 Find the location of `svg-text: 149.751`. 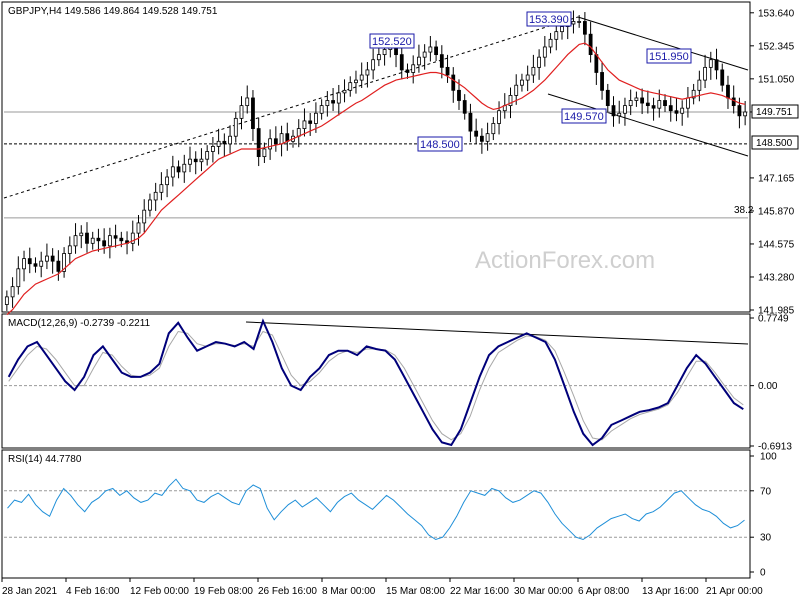

svg-text: 149.751 is located at coordinates (774, 112).